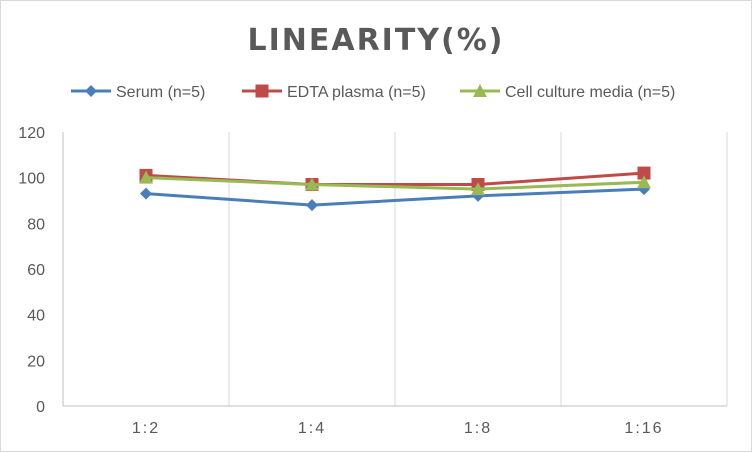  Describe the element at coordinates (40, 407) in the screenshot. I see `y-tick-label: 0` at that location.